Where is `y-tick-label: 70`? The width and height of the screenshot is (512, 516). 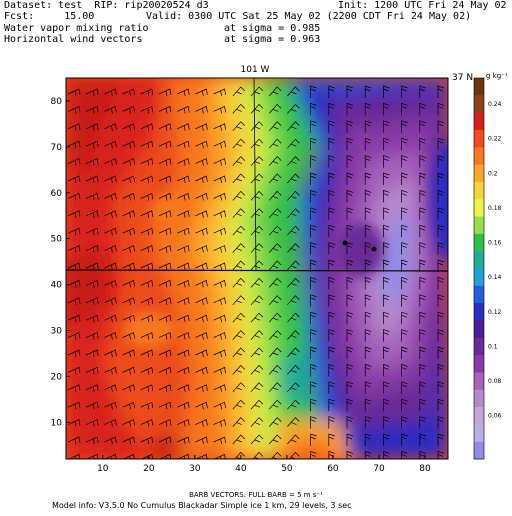 y-tick-label: 70 is located at coordinates (57, 148).